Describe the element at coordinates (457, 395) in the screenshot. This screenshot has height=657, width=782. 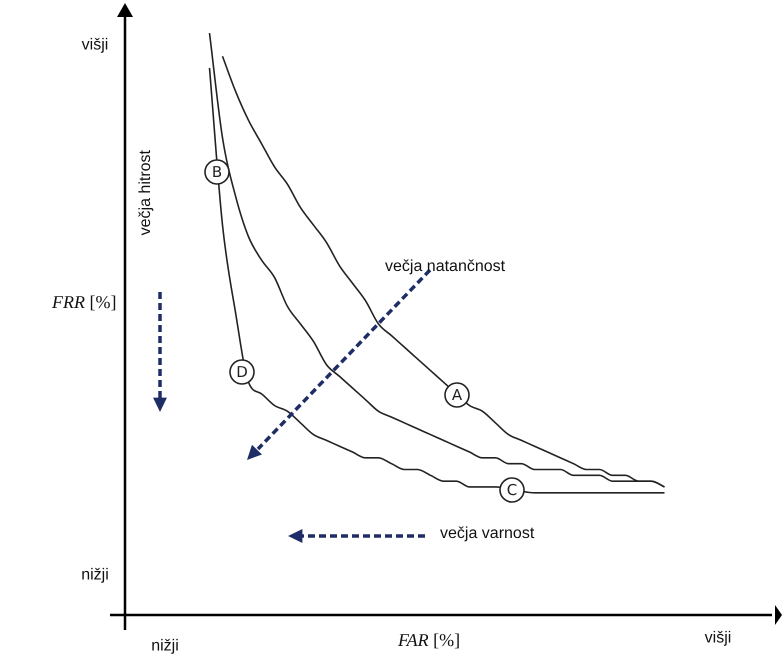
I see `annotation: A` at that location.